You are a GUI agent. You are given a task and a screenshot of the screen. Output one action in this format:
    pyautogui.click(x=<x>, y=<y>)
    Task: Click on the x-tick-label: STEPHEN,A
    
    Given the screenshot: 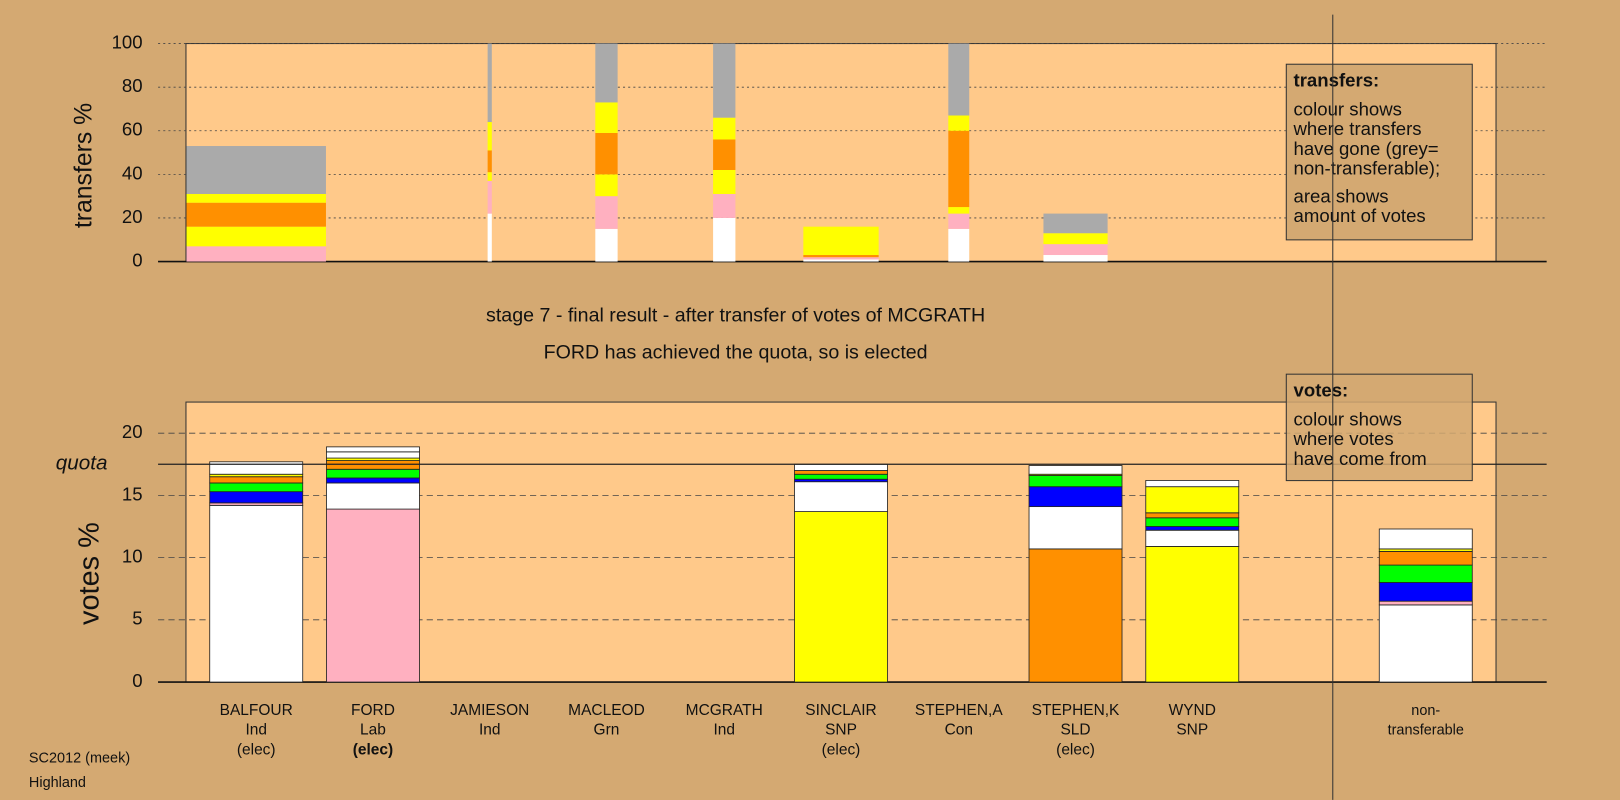 What is the action you would take?
    pyautogui.click(x=959, y=710)
    